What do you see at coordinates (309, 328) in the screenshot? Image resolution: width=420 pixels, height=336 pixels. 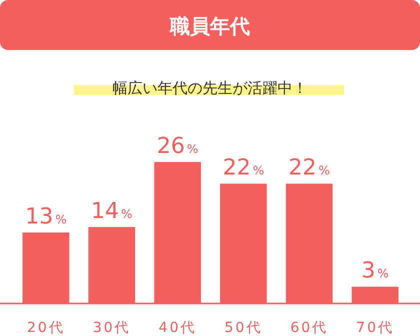 I see `x-tick-label: 60代` at bounding box center [309, 328].